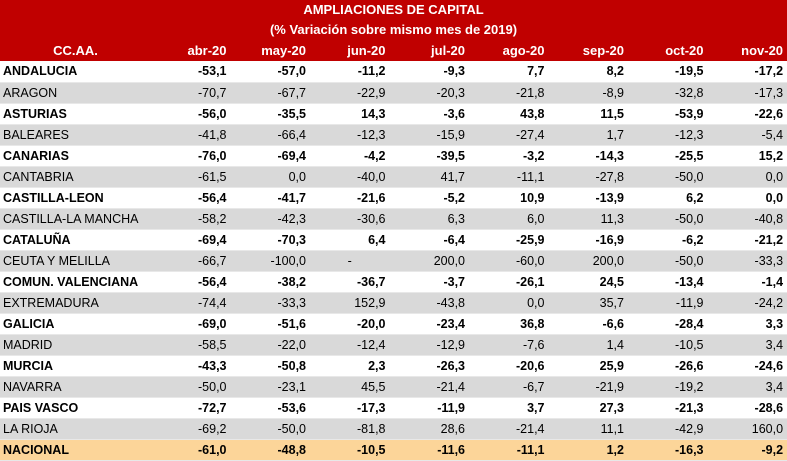 The width and height of the screenshot is (787, 461). I want to click on value-cell: -70,7, so click(191, 93).